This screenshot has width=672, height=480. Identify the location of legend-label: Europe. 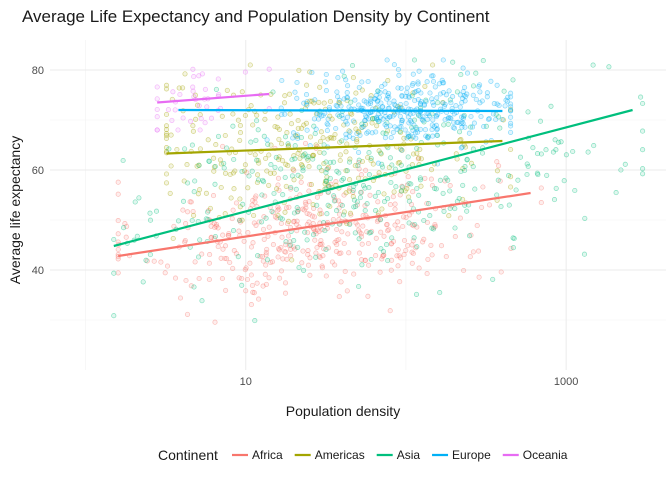
(471, 455).